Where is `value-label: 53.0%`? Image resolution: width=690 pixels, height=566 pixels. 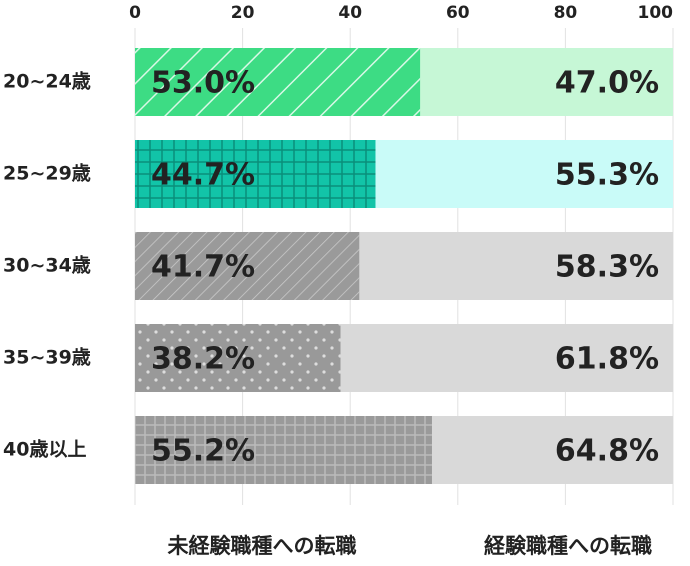
value-label: 53.0% is located at coordinates (203, 83).